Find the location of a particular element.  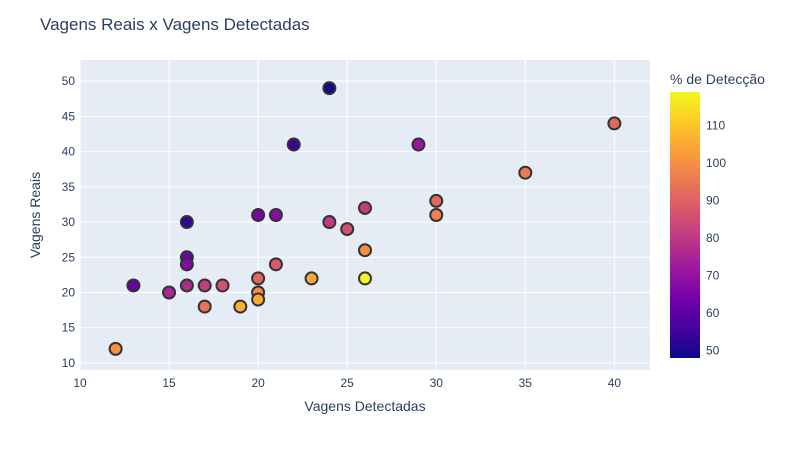

colorbar-tick-label: 80 is located at coordinates (713, 238).